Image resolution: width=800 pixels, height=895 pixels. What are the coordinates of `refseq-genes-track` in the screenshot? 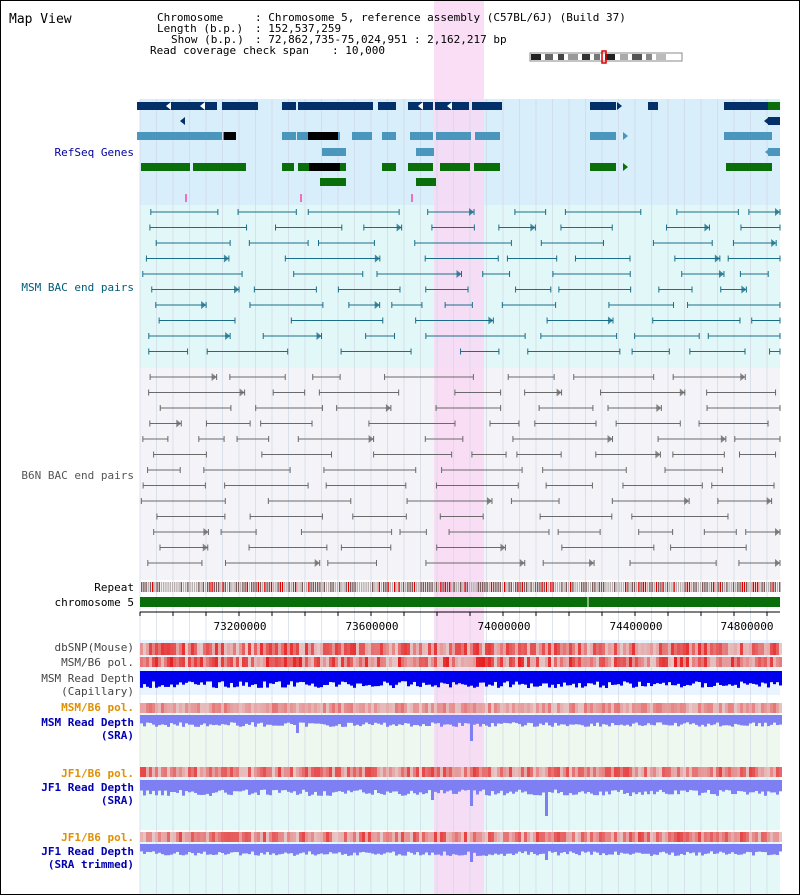 It's located at (458, 152).